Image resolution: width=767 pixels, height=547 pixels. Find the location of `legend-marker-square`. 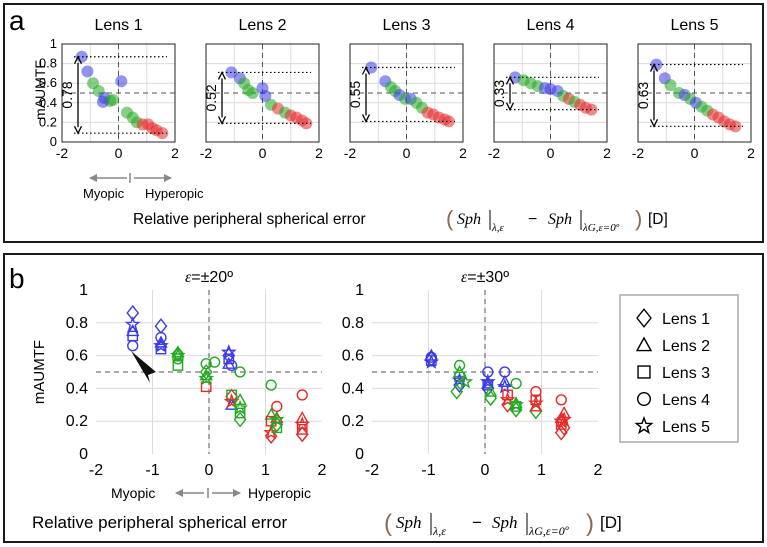

legend-marker-square is located at coordinates (644, 372).